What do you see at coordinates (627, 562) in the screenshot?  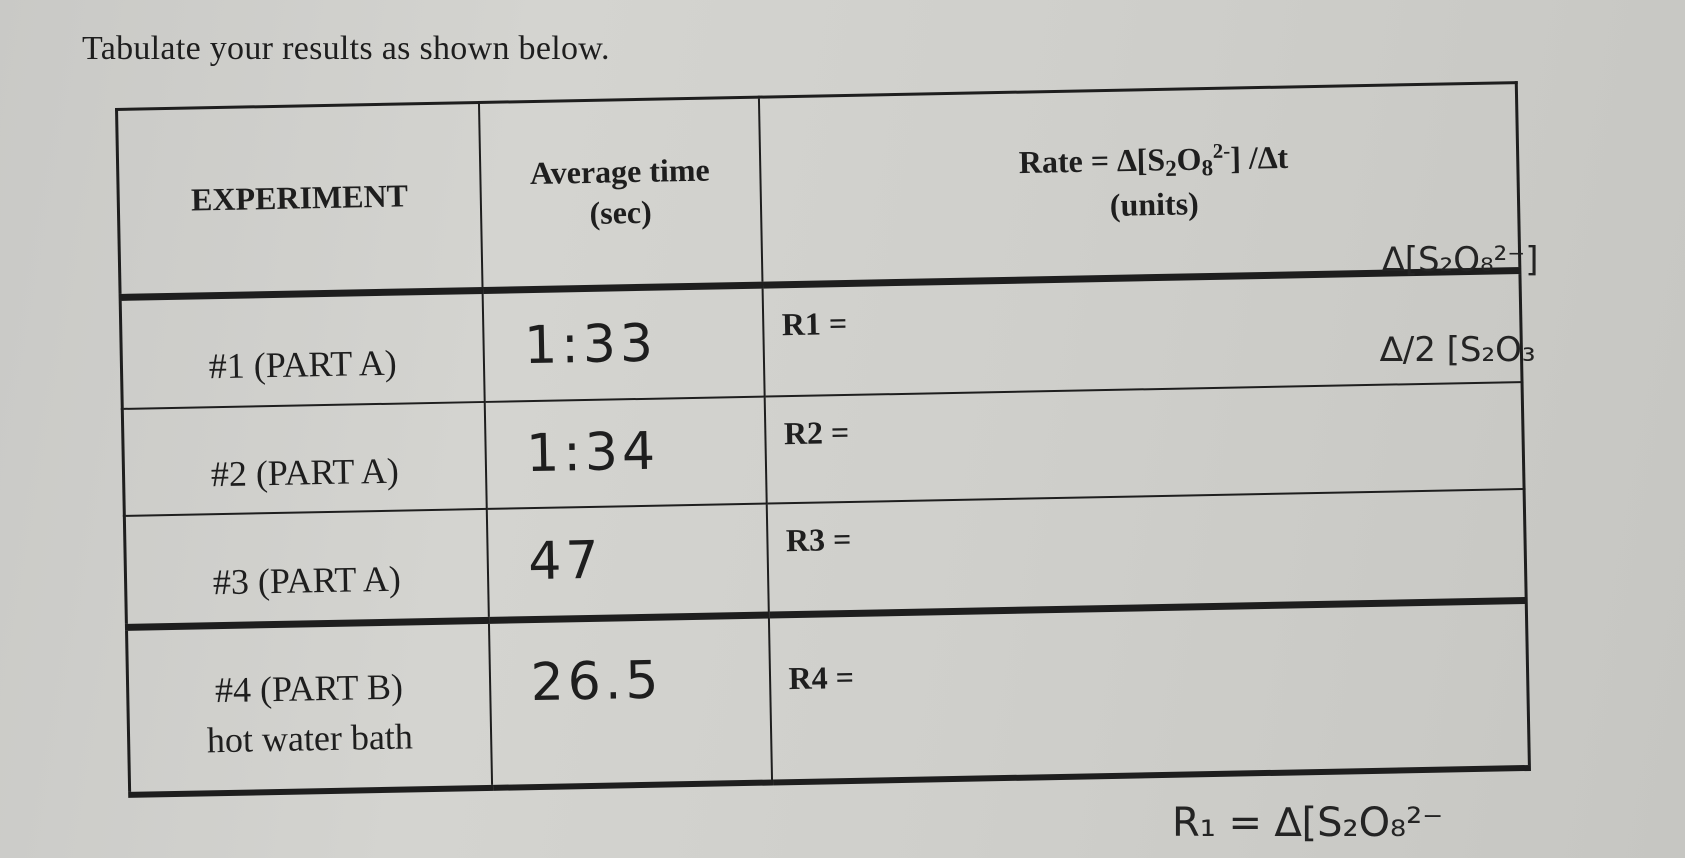 I see `average-time-cell: 47` at bounding box center [627, 562].